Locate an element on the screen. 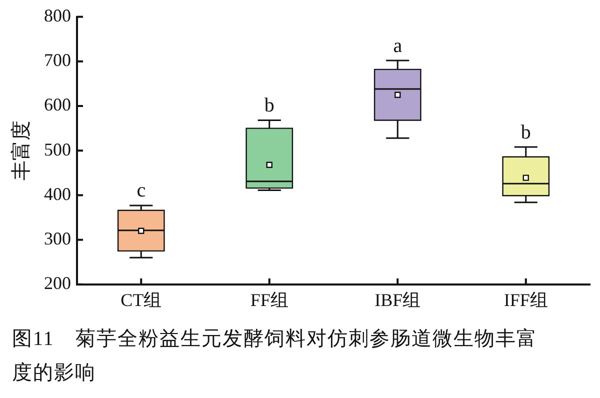 Image resolution: width=600 pixels, height=398 pixels. y-tick-label: 700 is located at coordinates (57, 60).